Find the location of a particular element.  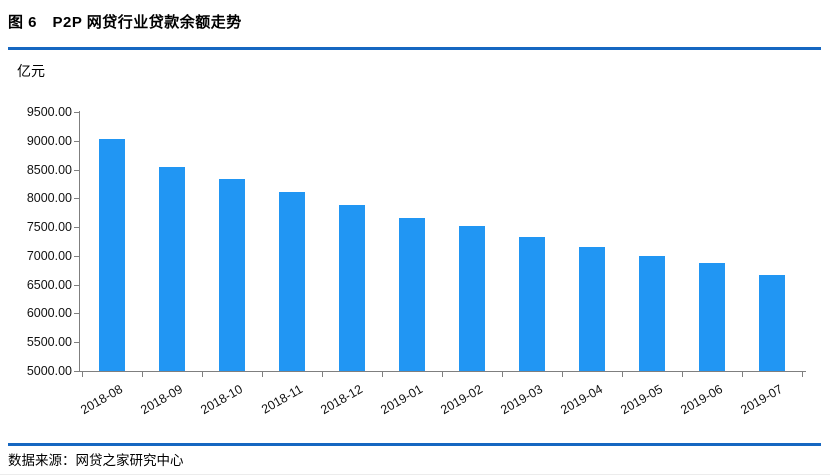

y-axis-tick-label: 7000.00 is located at coordinates (49, 255).